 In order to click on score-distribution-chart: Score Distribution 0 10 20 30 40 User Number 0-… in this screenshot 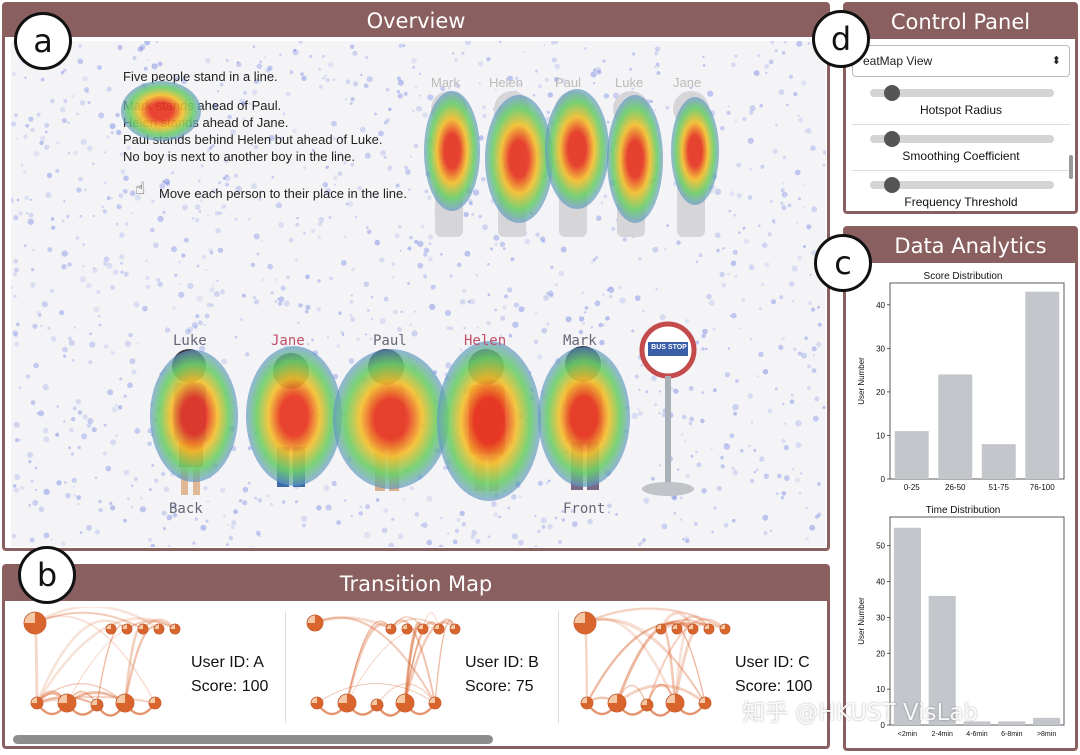, I will do `click(963, 385)`.